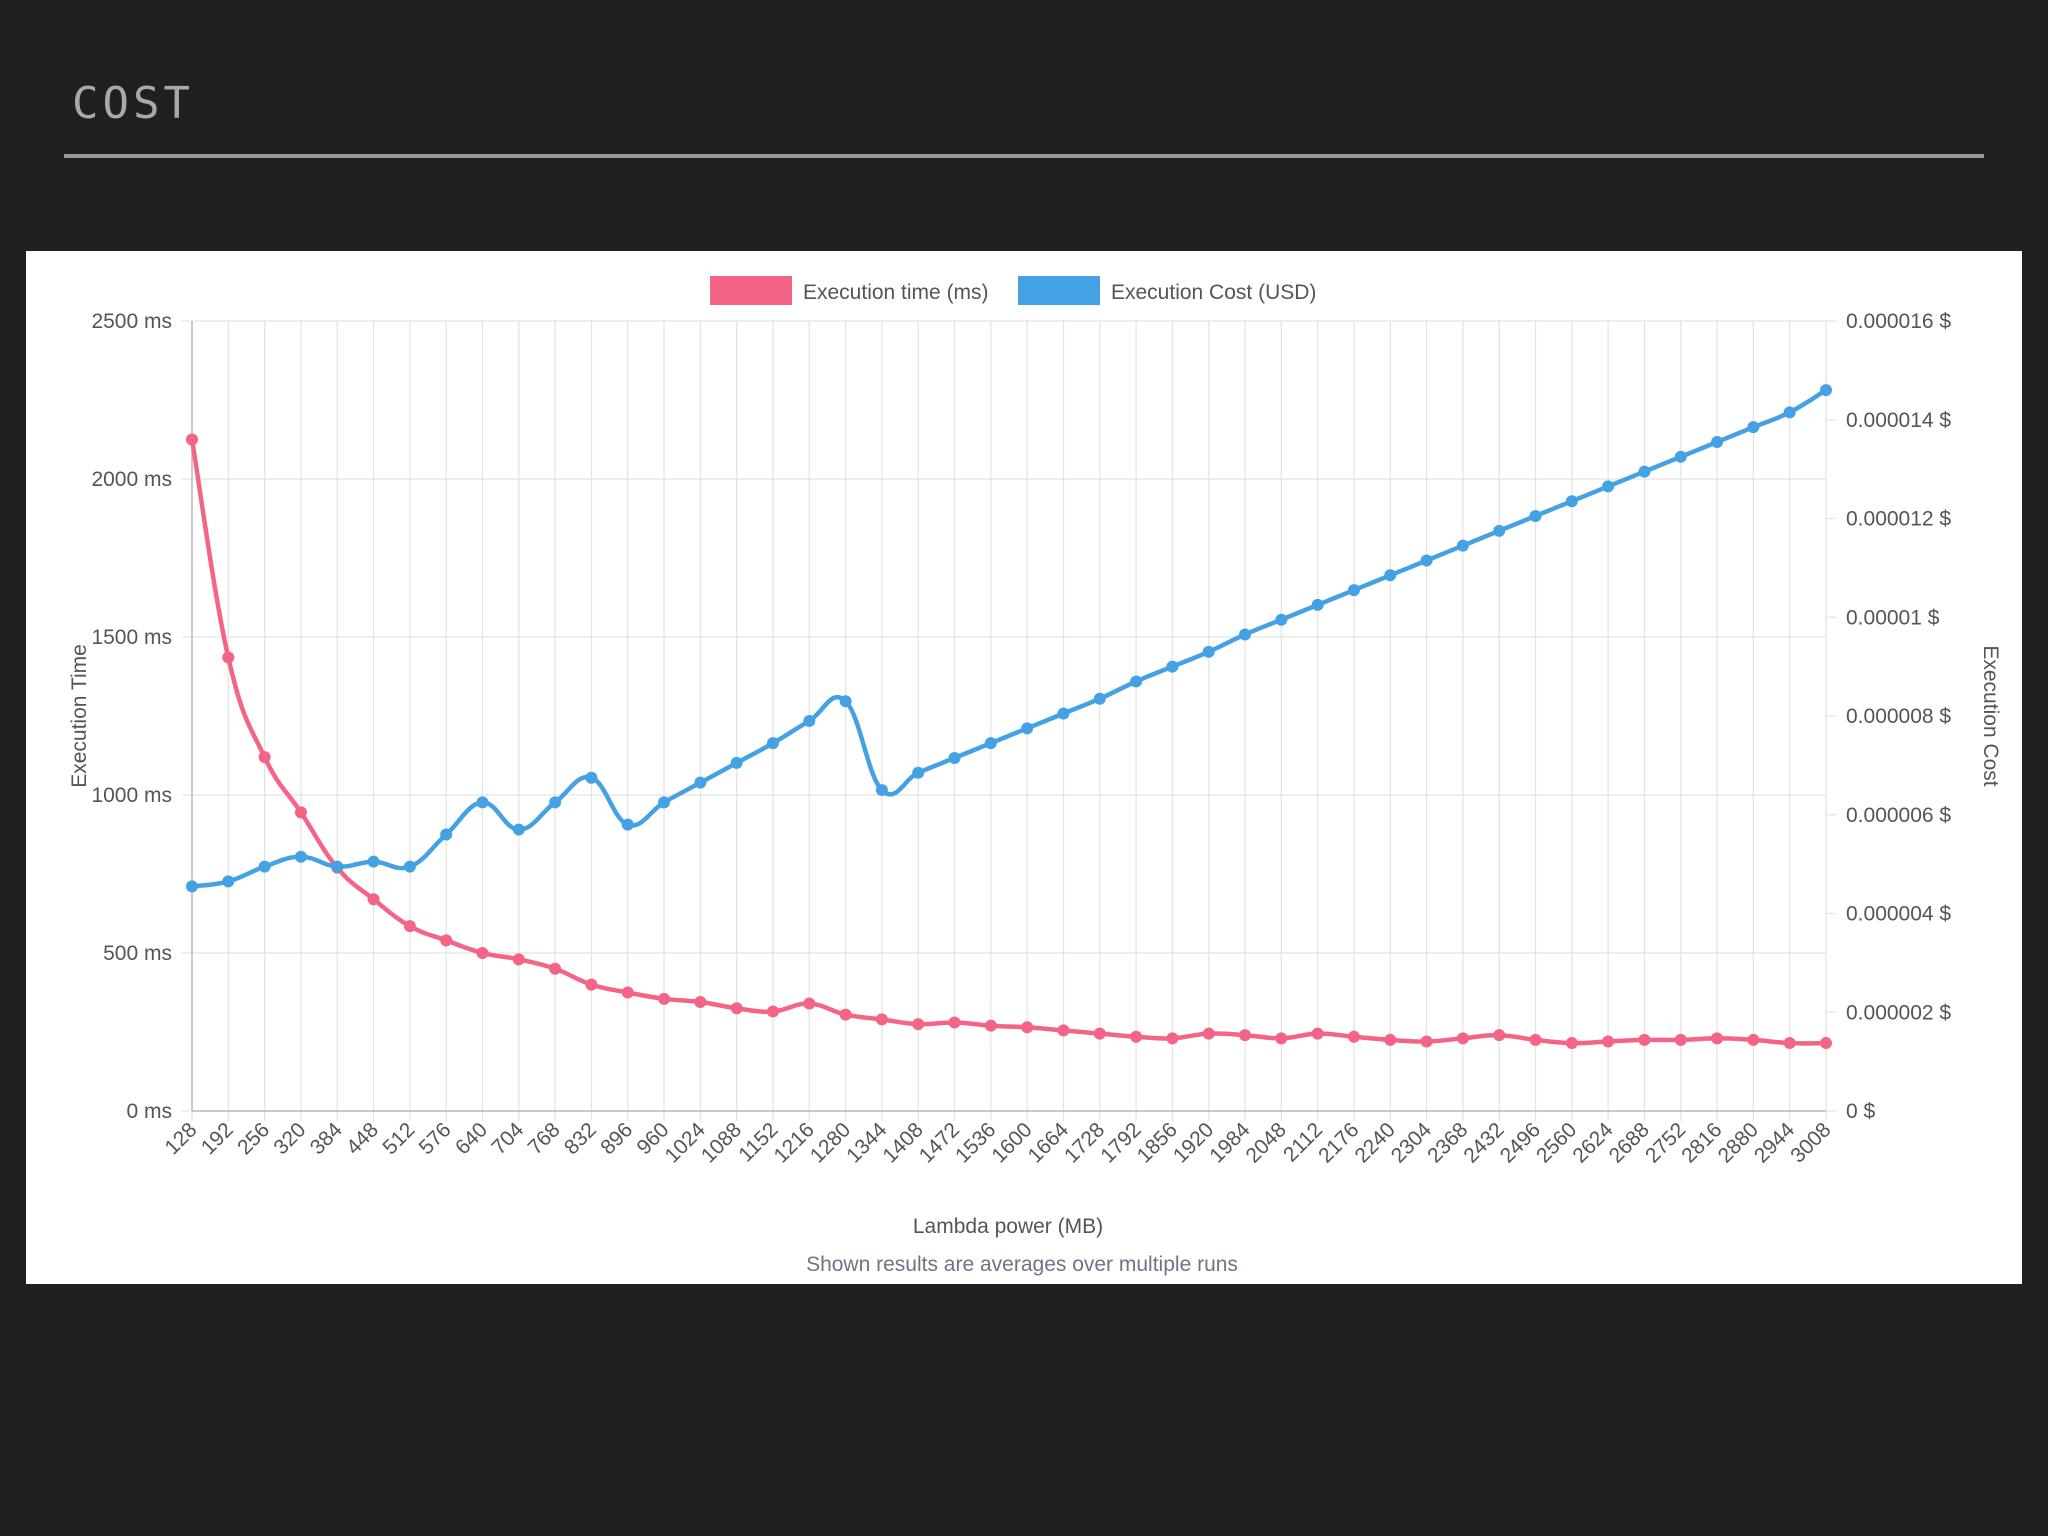  I want to click on x-tick-label: 3008, so click(1810, 1142).